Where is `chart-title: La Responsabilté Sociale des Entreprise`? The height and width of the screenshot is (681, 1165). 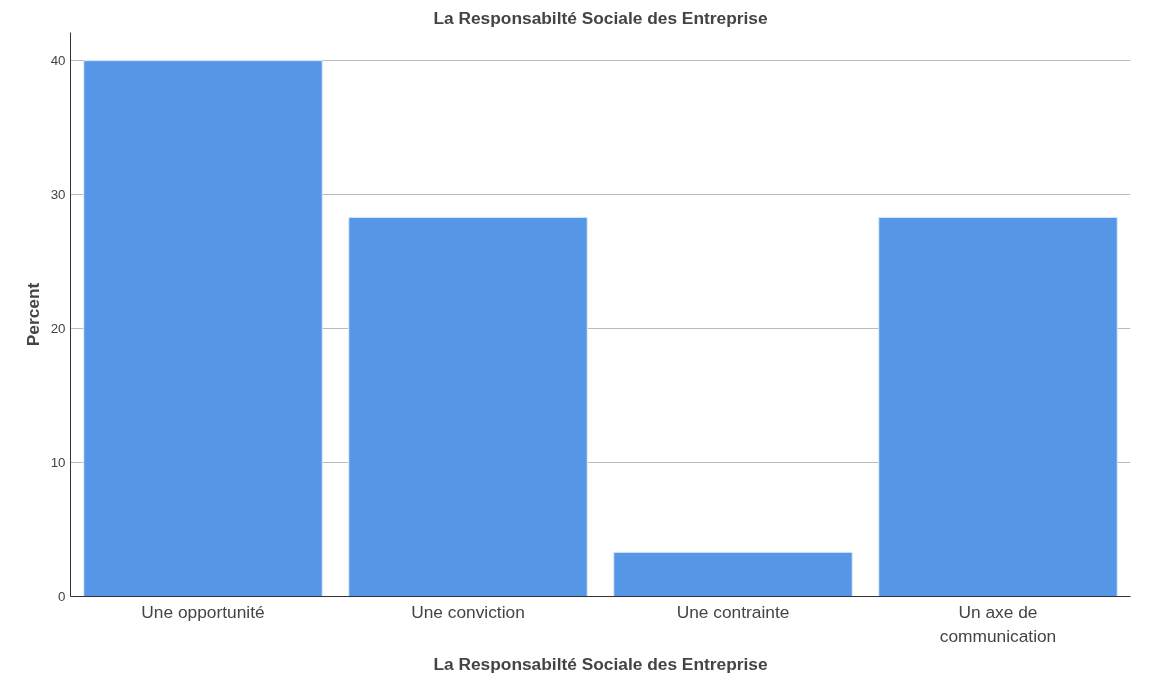 chart-title: La Responsabilté Sociale des Entreprise is located at coordinates (600, 17).